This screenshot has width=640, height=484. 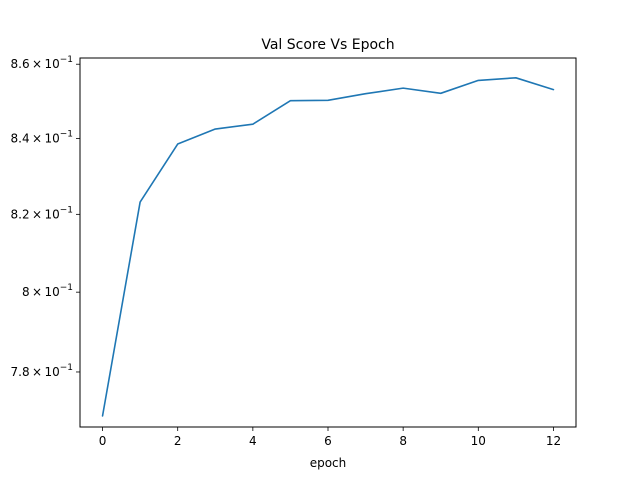 I want to click on y-tick-label: 8.2 × 10⁻¹, so click(x=42, y=213).